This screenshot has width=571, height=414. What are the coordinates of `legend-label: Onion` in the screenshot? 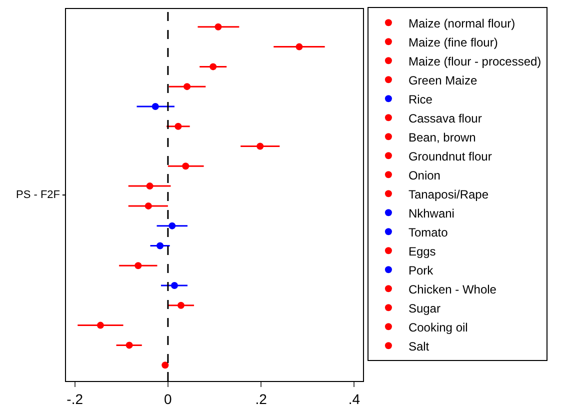 It's located at (424, 175).